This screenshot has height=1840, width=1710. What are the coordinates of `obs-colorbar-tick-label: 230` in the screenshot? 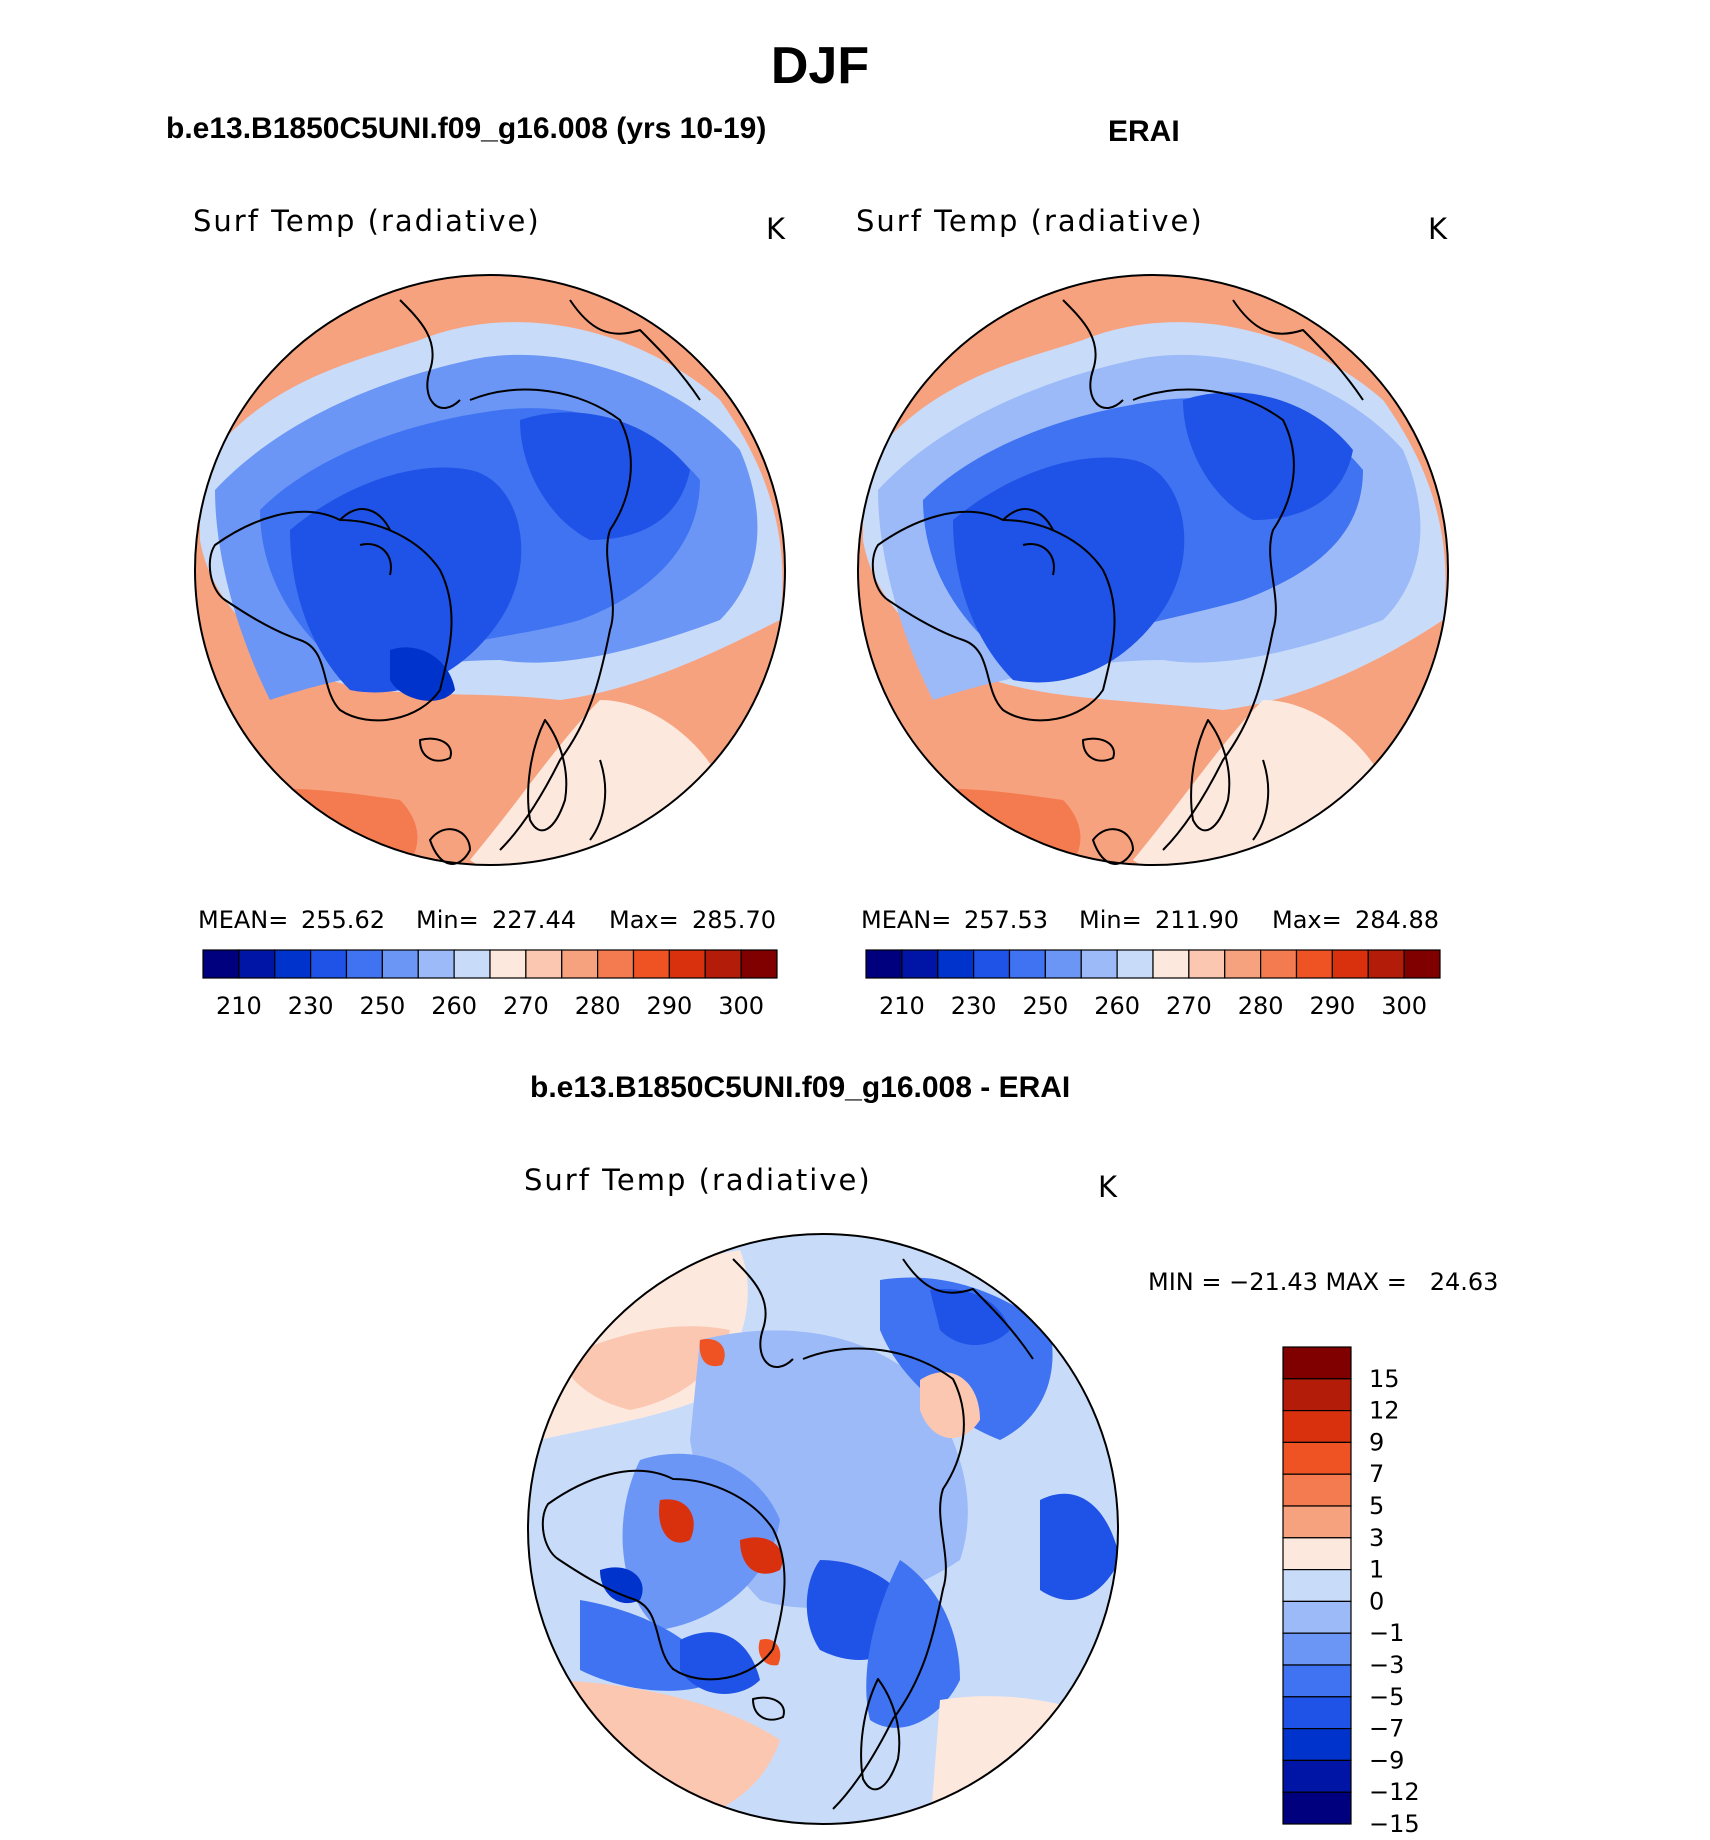 It's located at (974, 1006).